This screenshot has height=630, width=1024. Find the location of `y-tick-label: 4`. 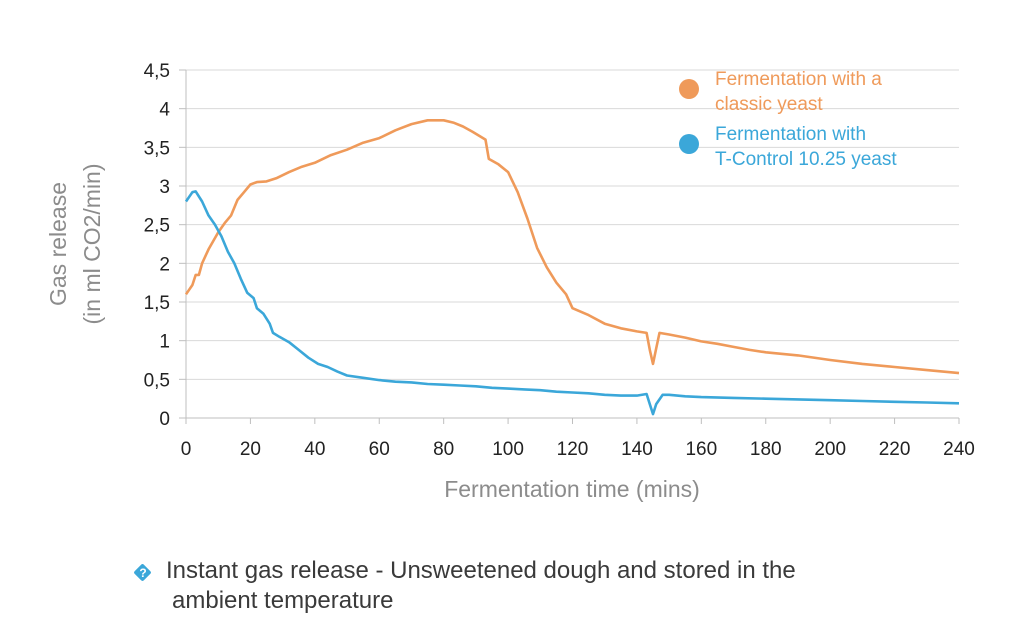

y-tick-label: 4 is located at coordinates (164, 110).